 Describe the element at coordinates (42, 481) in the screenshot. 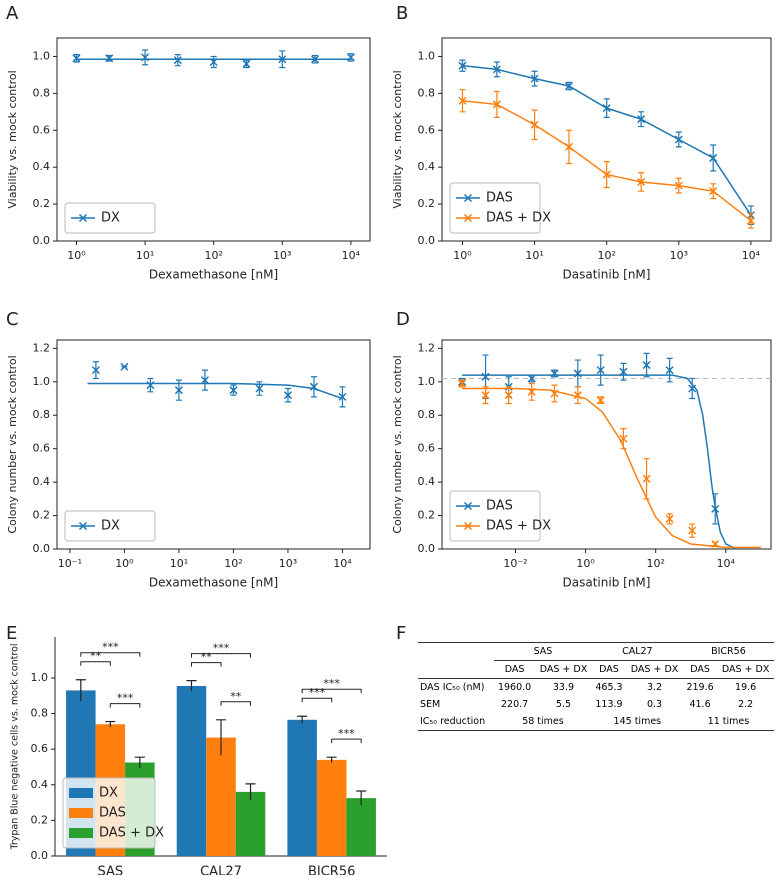

I see `y-tick-label: 0.4` at that location.